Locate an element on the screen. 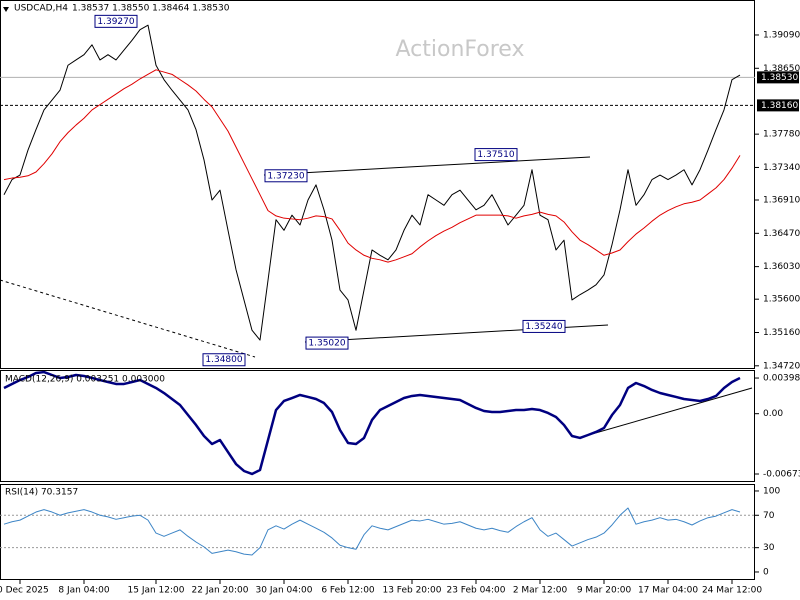  x-tick-label: 6 Feb 12:00 is located at coordinates (348, 591).